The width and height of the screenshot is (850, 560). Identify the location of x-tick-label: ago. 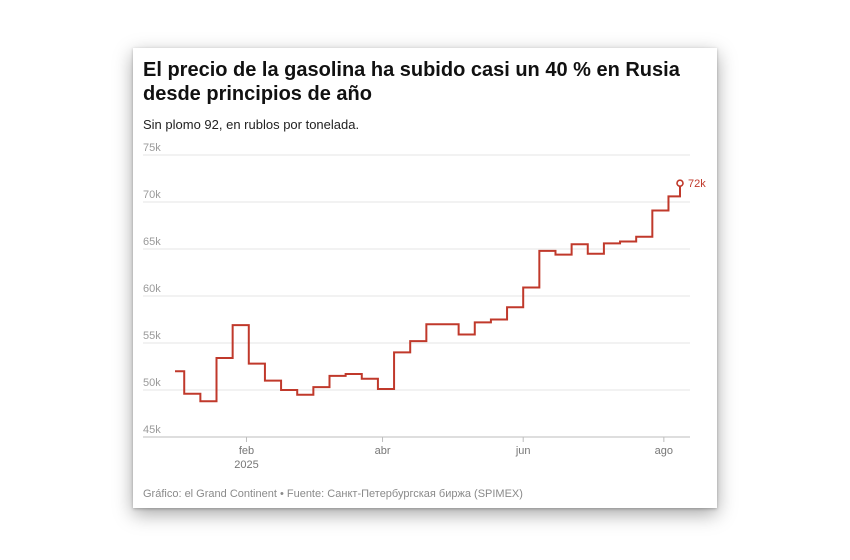
(664, 451).